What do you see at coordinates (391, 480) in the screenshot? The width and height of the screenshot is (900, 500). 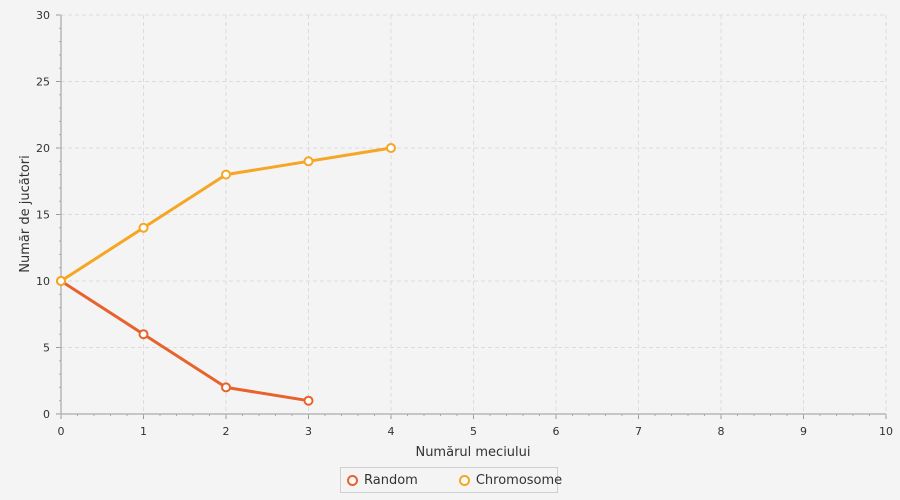 I see `legend-label-random: Random` at bounding box center [391, 480].